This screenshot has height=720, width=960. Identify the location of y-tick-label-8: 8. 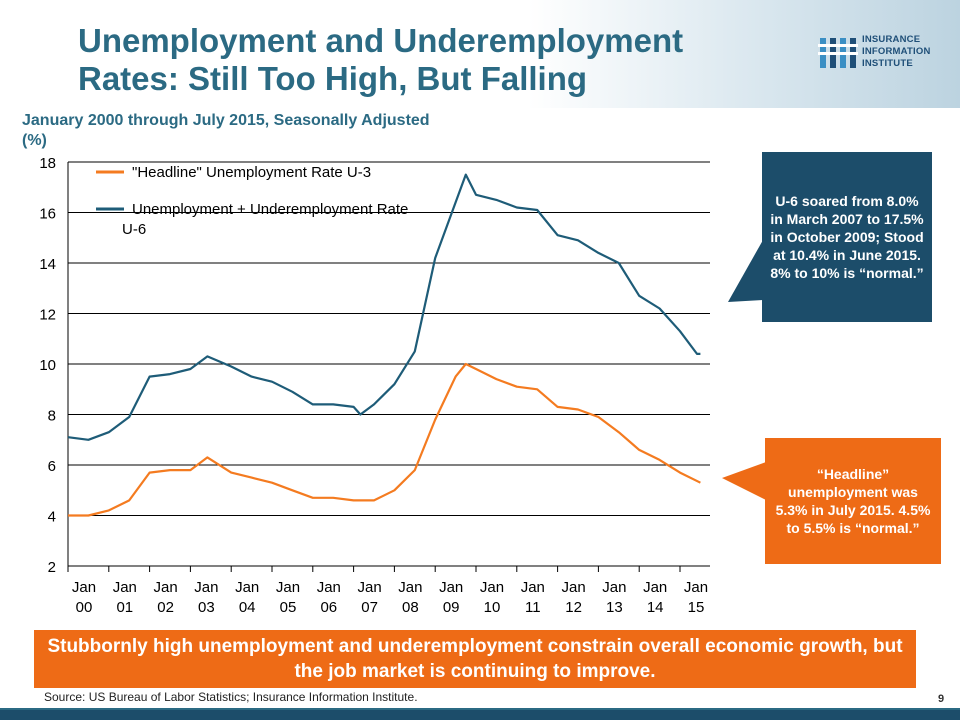
(52, 416).